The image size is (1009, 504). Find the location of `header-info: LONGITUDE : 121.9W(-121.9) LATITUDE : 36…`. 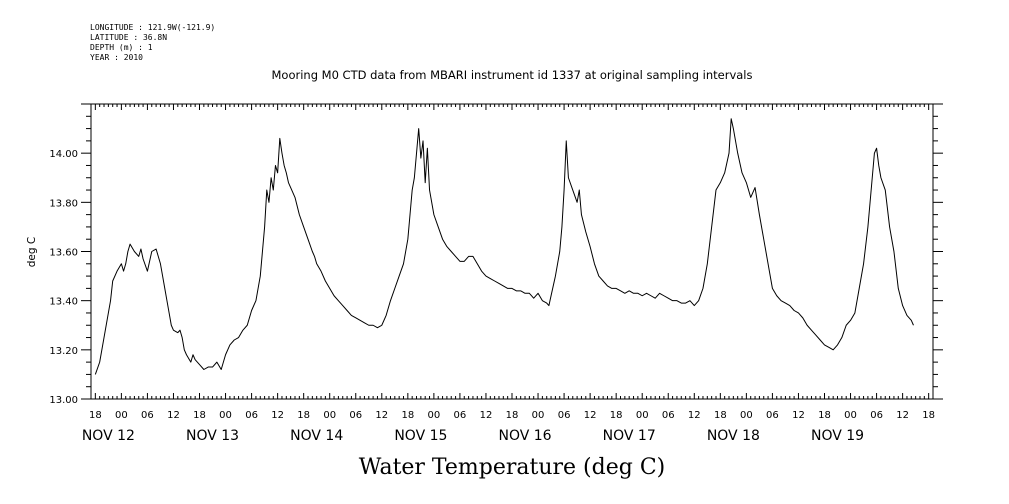

header-info: LONGITUDE : 121.9W(-121.9) LATITUDE : 36… is located at coordinates (152, 42).